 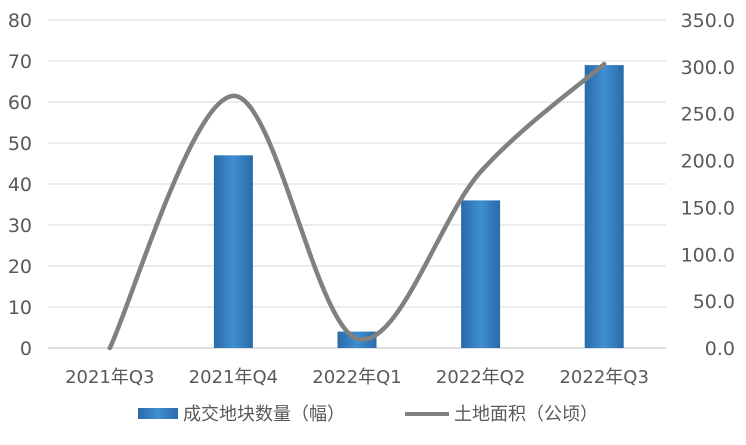 What do you see at coordinates (708, 115) in the screenshot?
I see `right-y-tick-label: 250.0` at bounding box center [708, 115].